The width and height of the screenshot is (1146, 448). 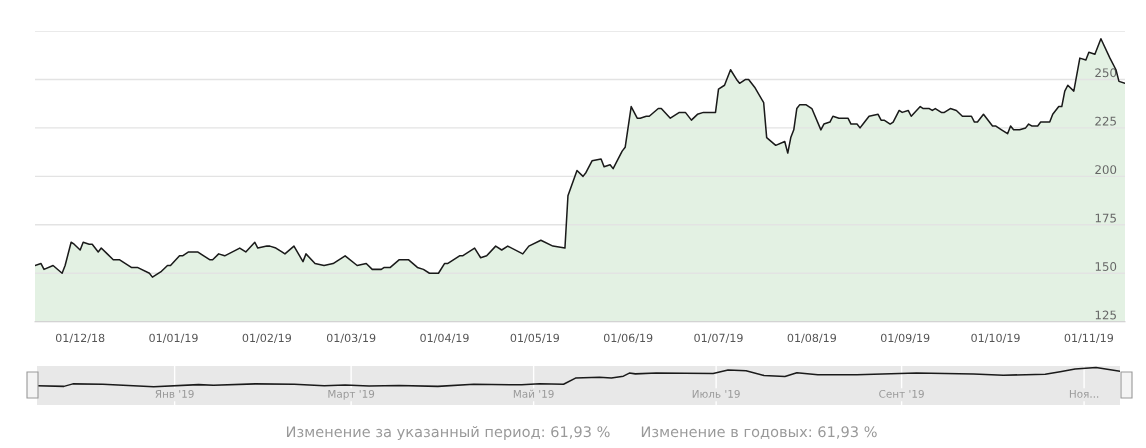 I want to click on x-tick-label: 01/12/18, so click(x=80, y=338).